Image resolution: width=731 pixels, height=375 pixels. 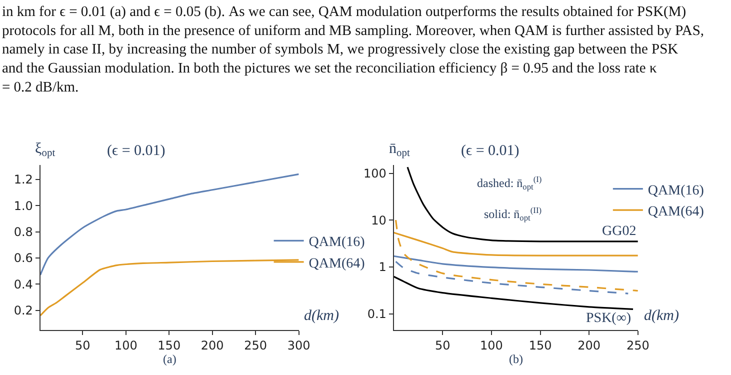 I want to click on y-tick-label: 0.2, so click(x=23, y=311).